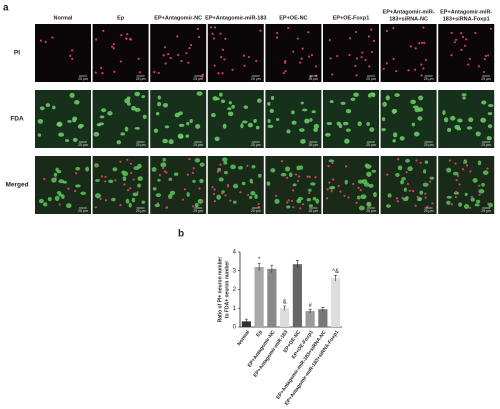  What do you see at coordinates (310, 319) in the screenshot?
I see `bar` at bounding box center [310, 319].